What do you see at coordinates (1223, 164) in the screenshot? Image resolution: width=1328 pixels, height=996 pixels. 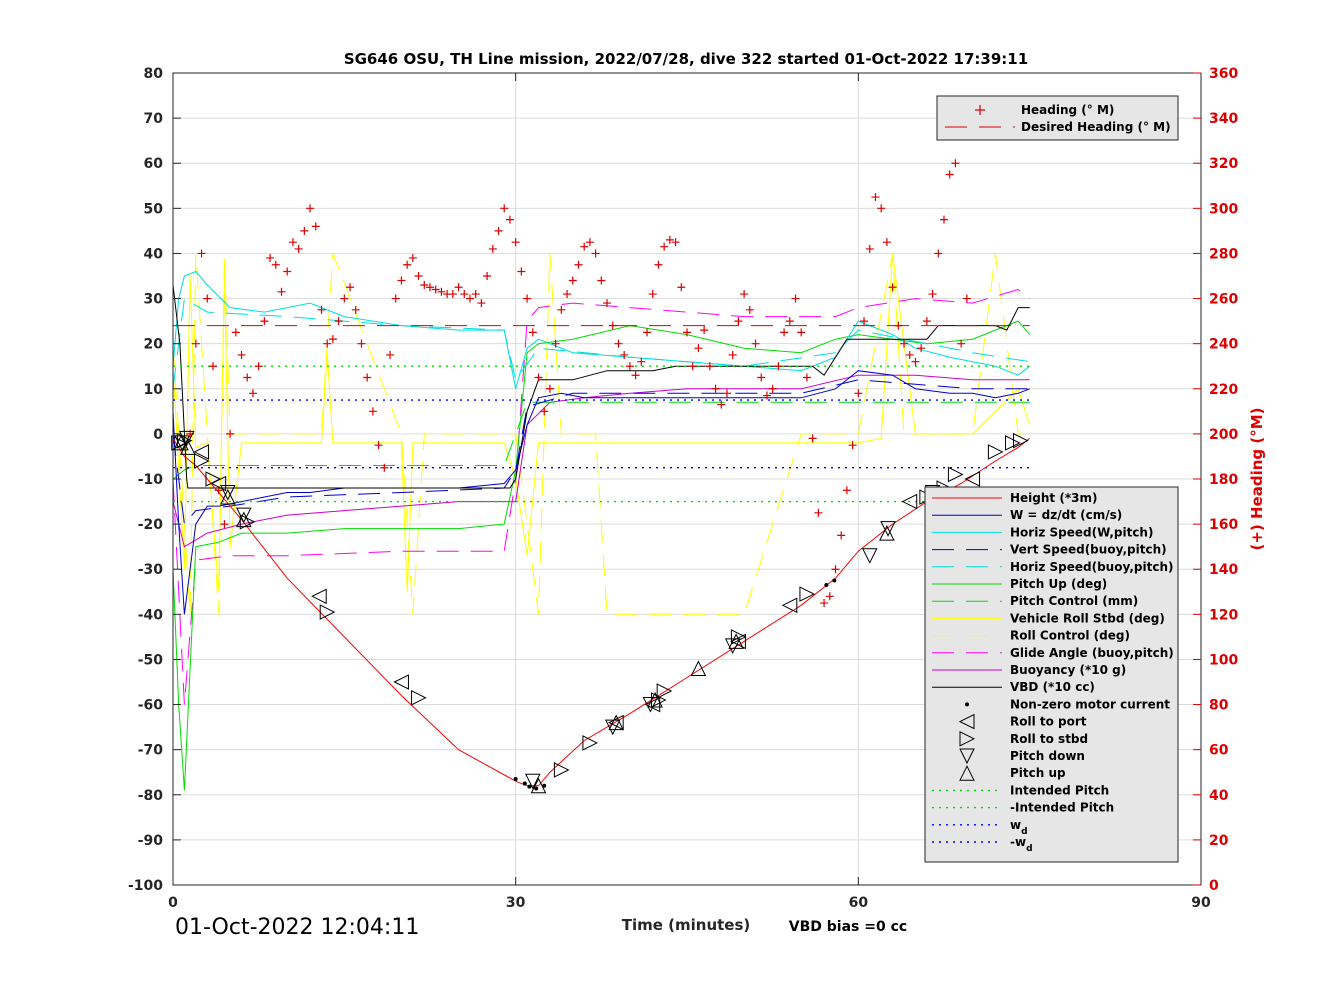 I see `y-right-tick-label: 320` at bounding box center [1223, 164].